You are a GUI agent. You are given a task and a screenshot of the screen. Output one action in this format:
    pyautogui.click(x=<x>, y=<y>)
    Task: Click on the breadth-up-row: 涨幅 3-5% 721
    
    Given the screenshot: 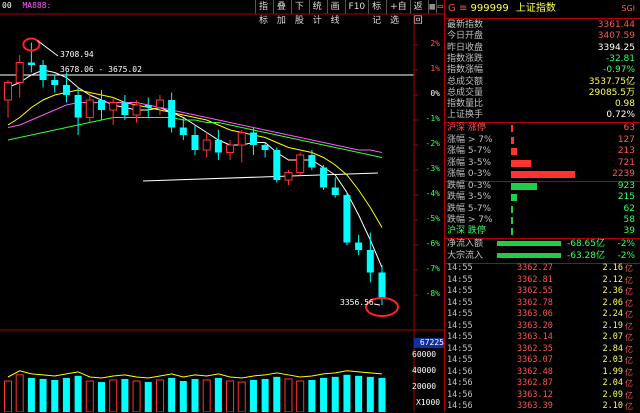 What is the action you would take?
    pyautogui.click(x=543, y=163)
    